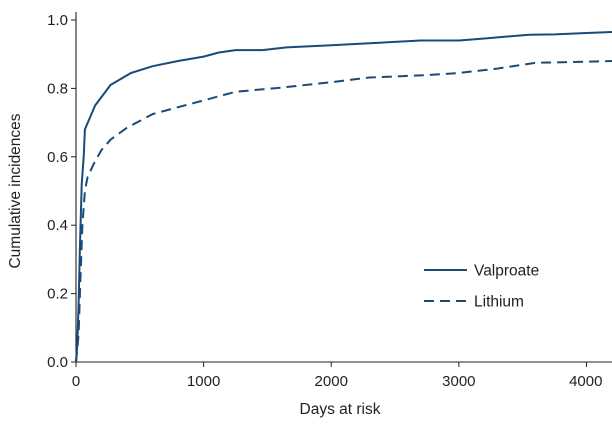 The width and height of the screenshot is (612, 428). Describe the element at coordinates (585, 381) in the screenshot. I see `x-tick-label: 4000` at that location.